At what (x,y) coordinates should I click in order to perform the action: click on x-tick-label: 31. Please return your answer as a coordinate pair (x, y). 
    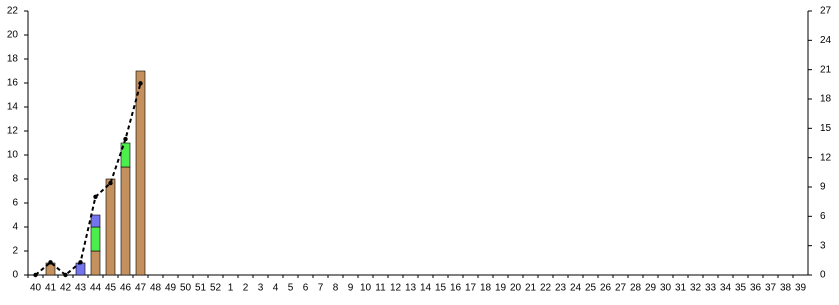
    Looking at the image, I should click on (681, 288).